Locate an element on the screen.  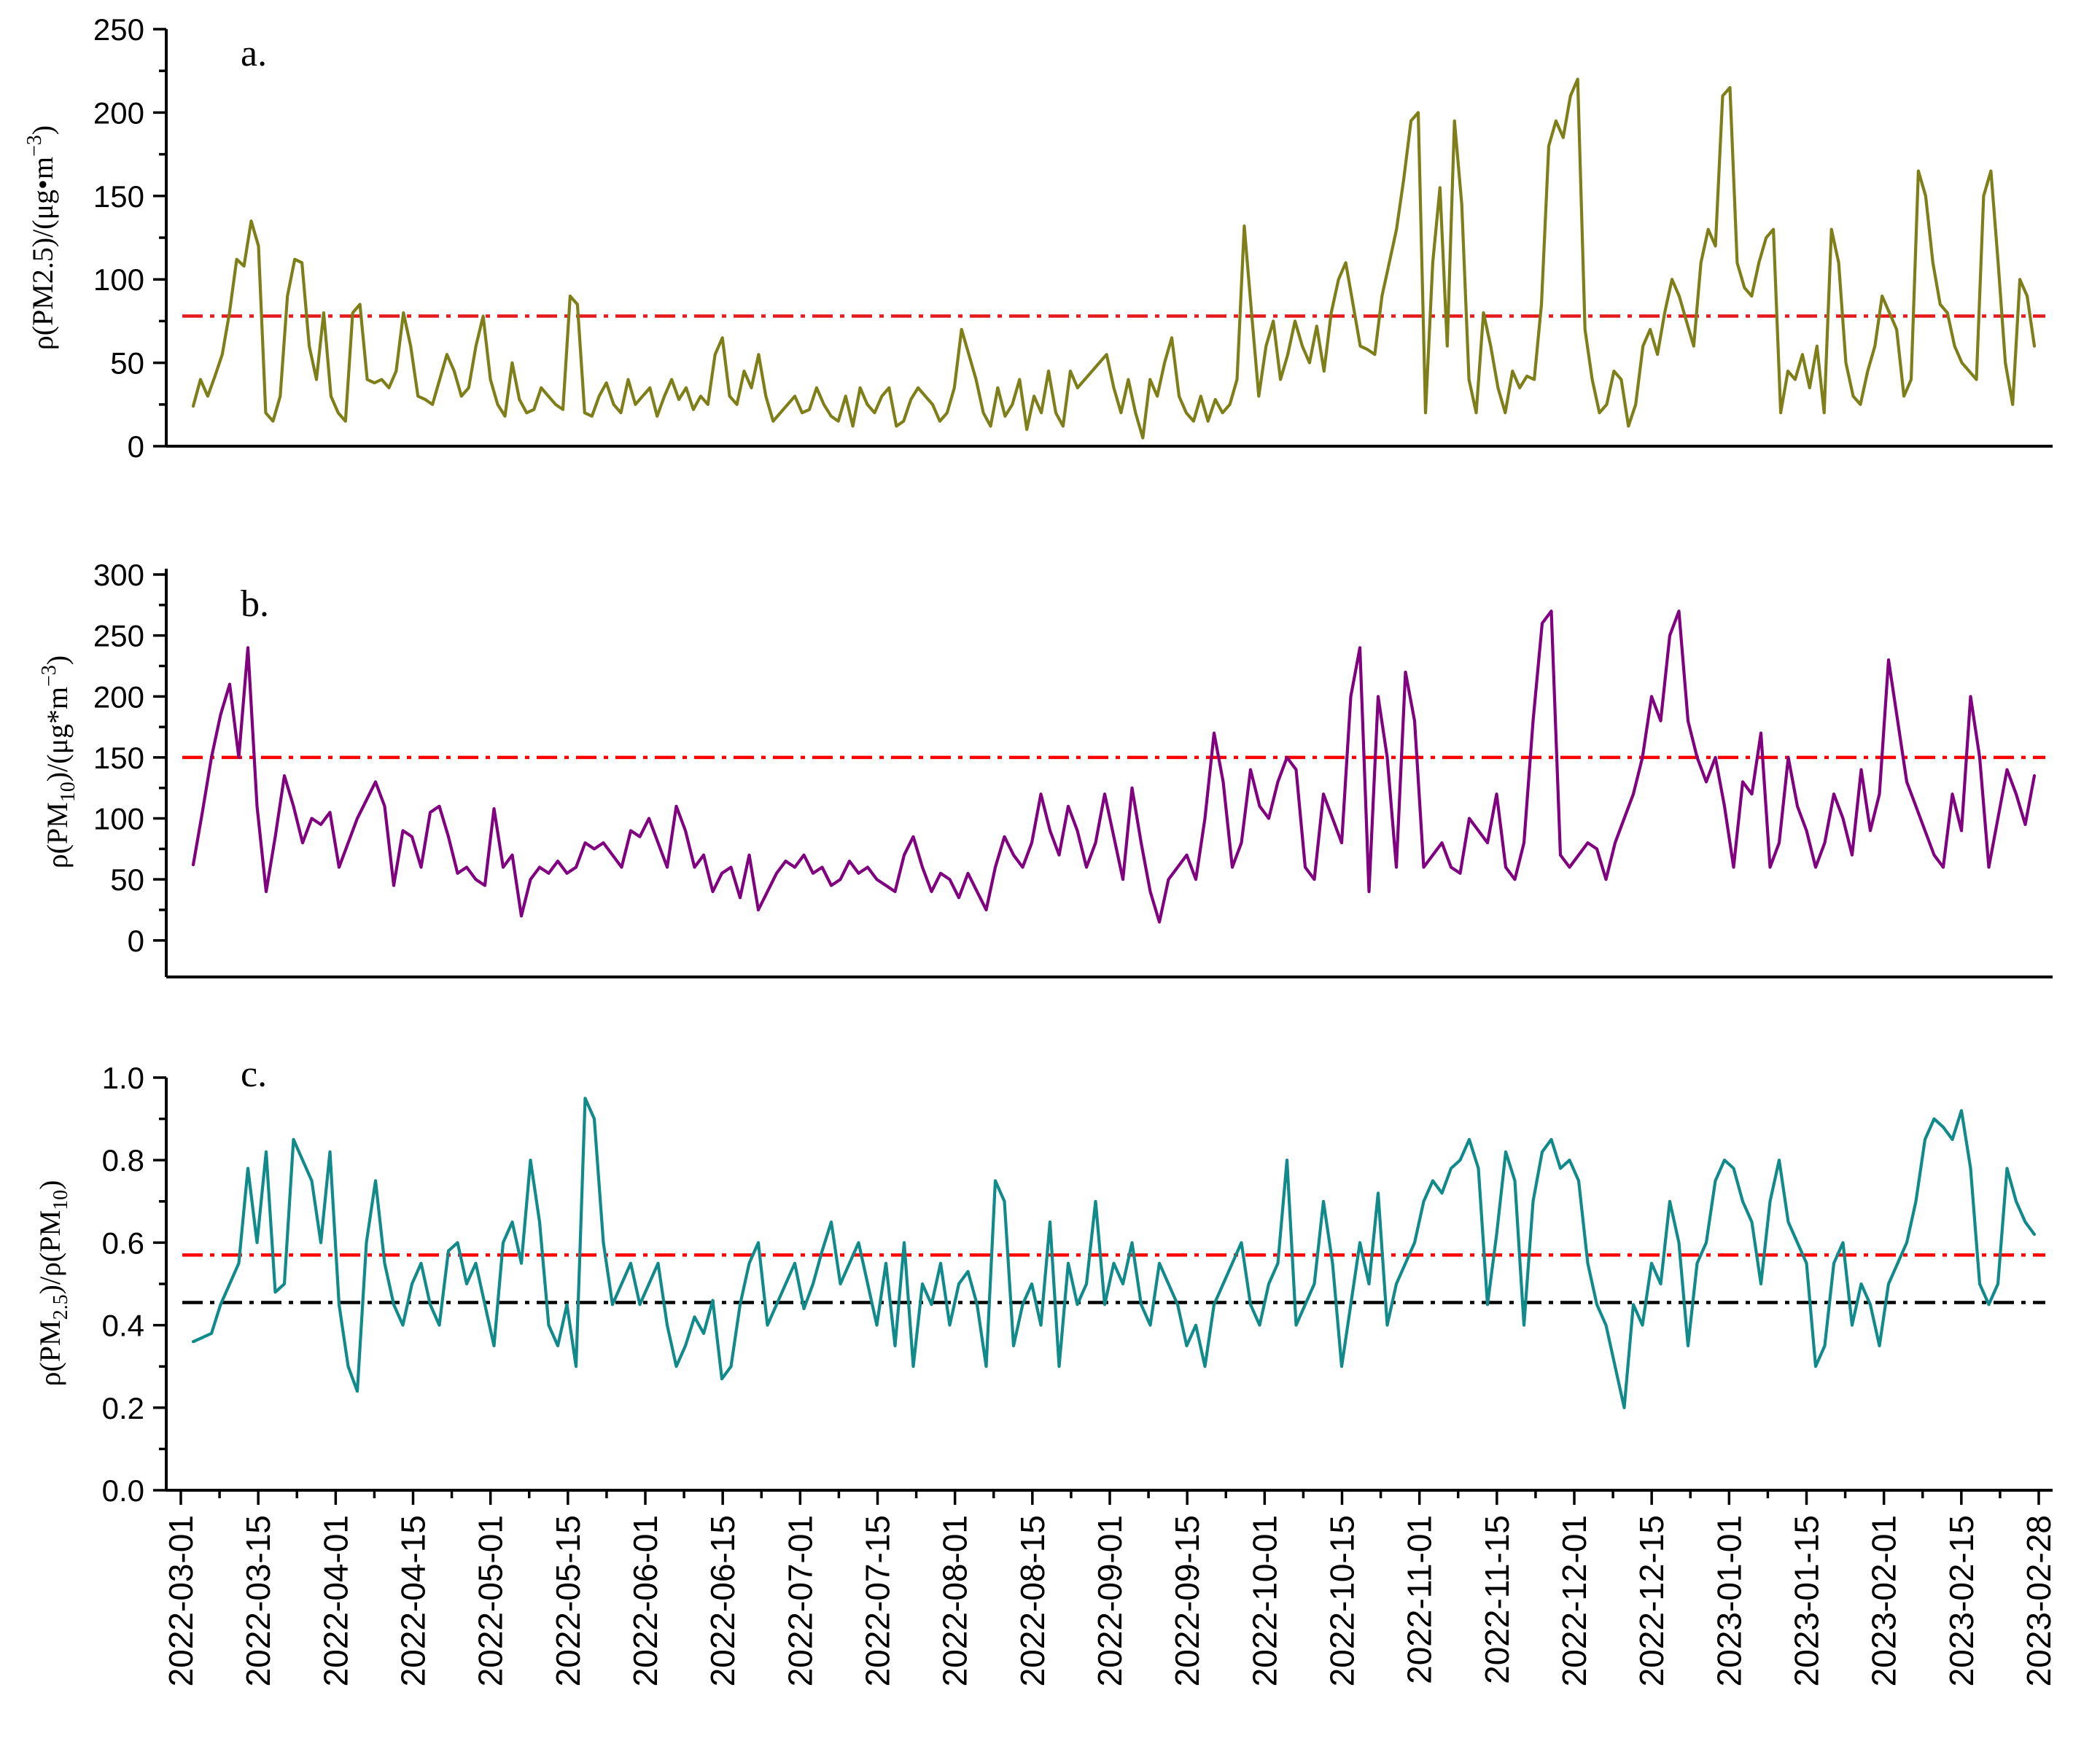
y-axis-label: ρ(PM10)/(μg*m−3) is located at coordinates (58, 762).